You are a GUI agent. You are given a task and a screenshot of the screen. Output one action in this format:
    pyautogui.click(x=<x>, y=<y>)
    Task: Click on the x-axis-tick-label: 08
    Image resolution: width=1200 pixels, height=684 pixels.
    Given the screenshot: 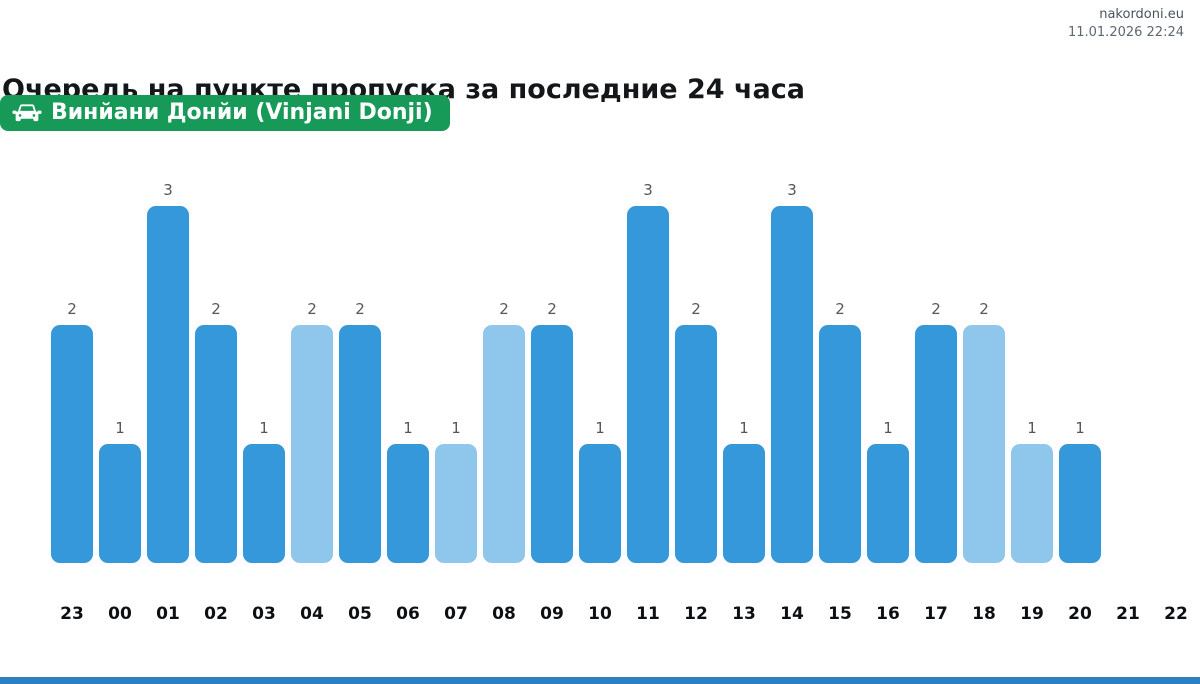 What is the action you would take?
    pyautogui.click(x=504, y=614)
    